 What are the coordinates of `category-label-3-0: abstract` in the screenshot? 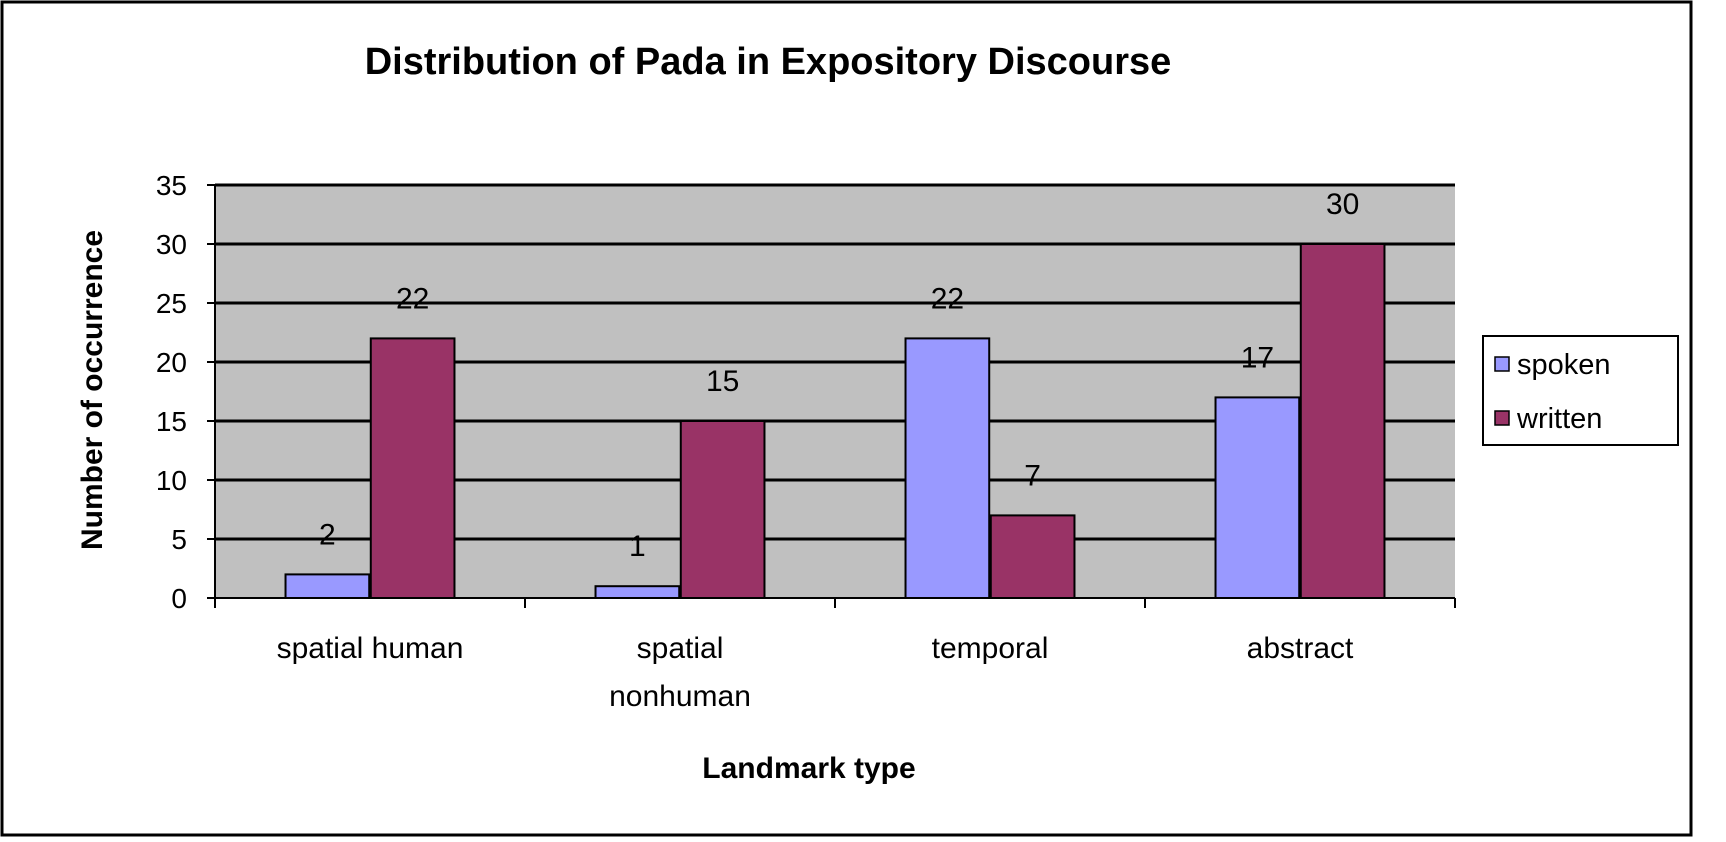 It's located at (1300, 648).